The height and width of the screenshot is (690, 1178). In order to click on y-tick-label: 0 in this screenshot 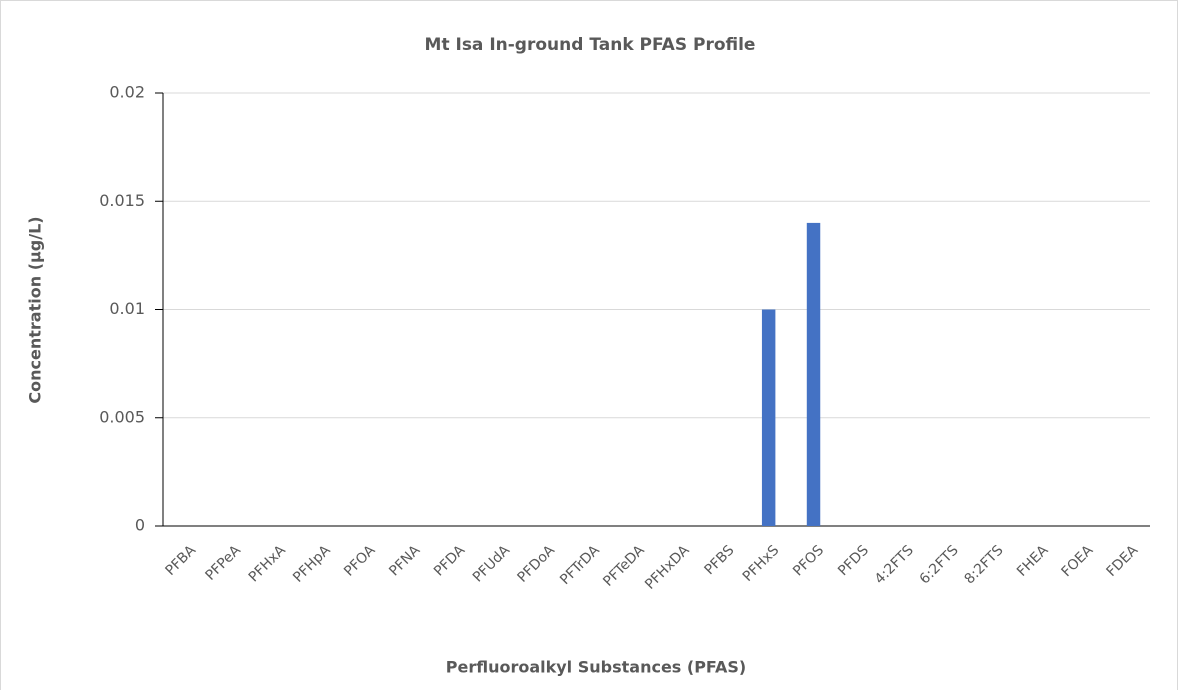, I will do `click(140, 525)`.